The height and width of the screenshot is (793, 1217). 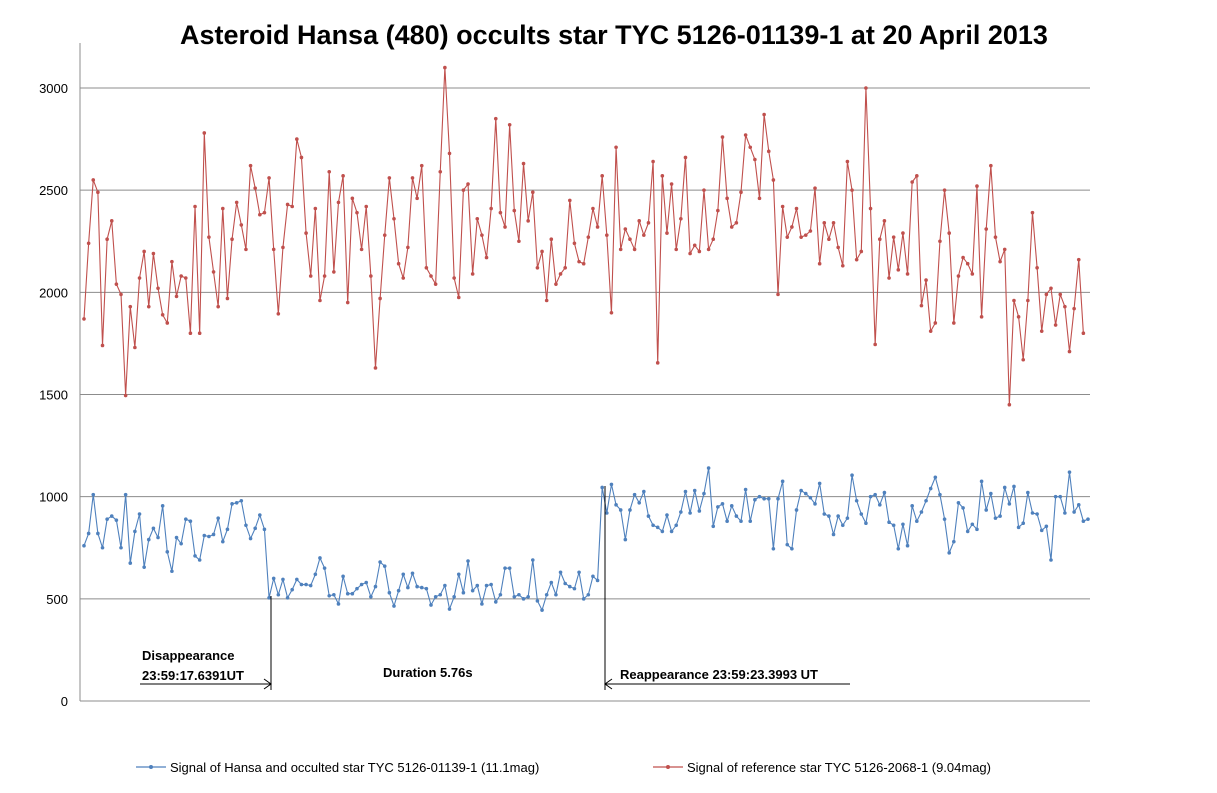 What do you see at coordinates (719, 674) in the screenshot?
I see `reappearance-label: Reappearance 23:59:23.3993 UT` at bounding box center [719, 674].